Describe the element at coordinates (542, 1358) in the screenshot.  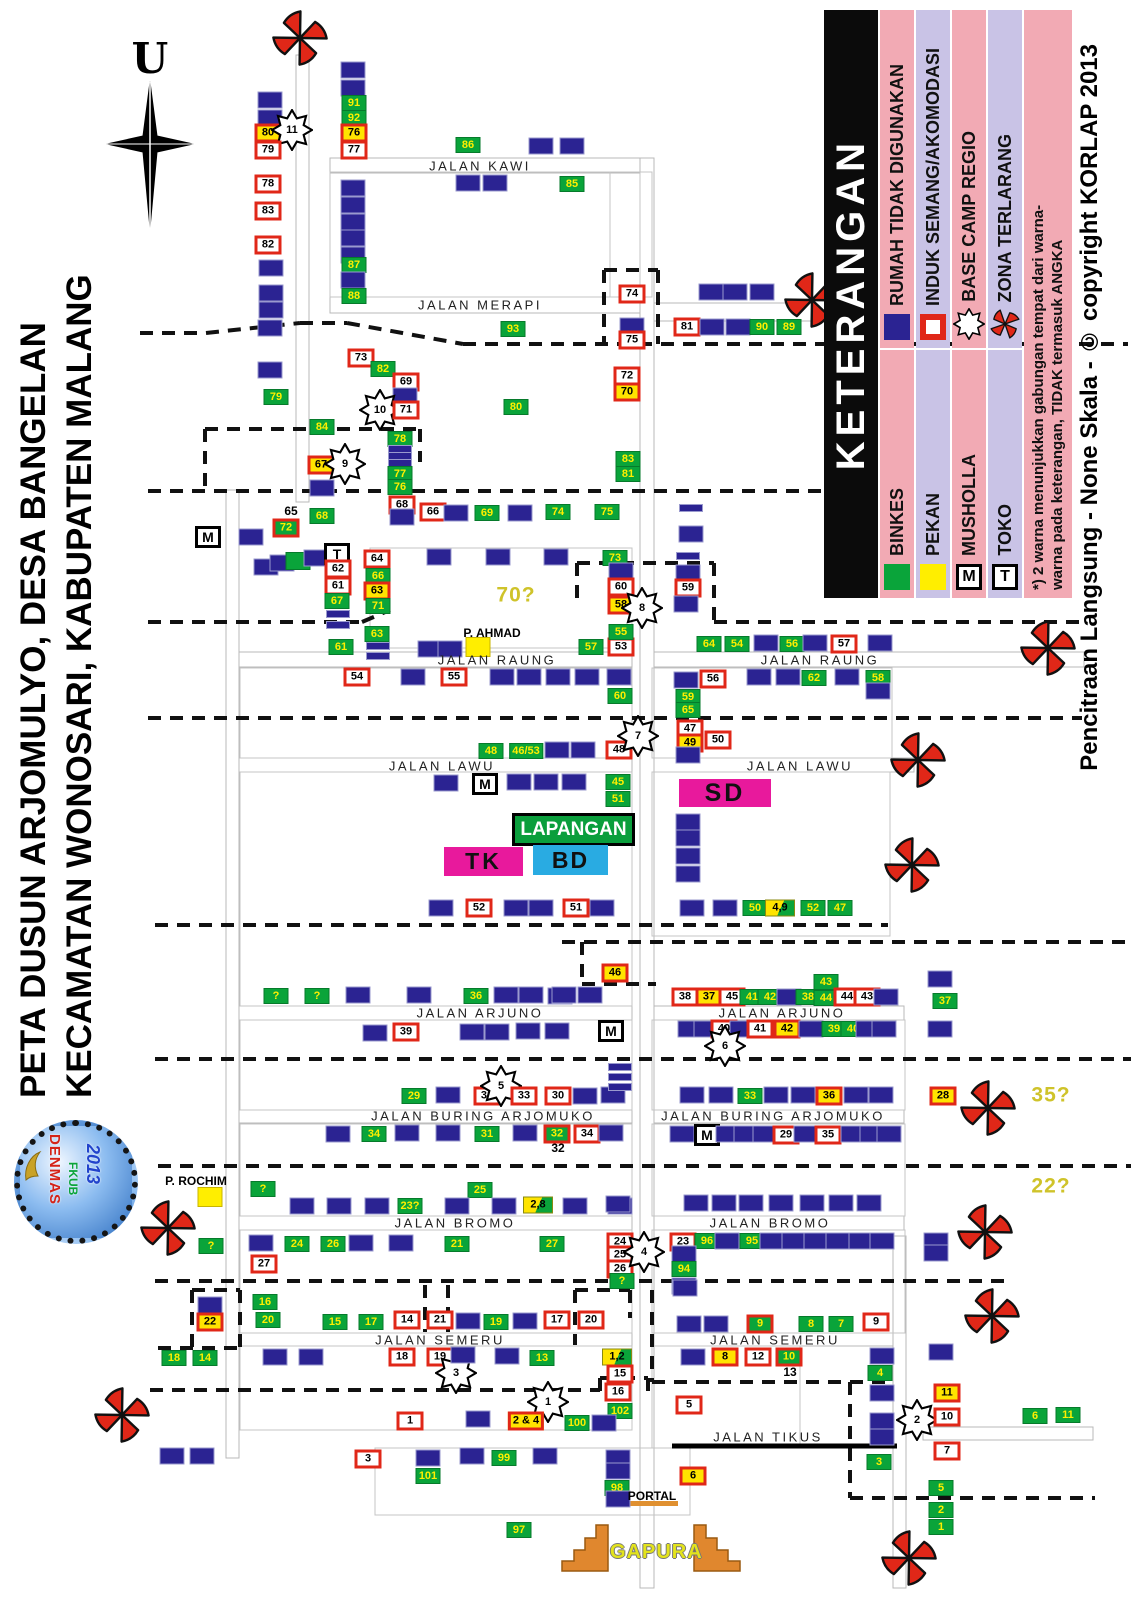
I see `numbered-green-marker: 13` at that location.